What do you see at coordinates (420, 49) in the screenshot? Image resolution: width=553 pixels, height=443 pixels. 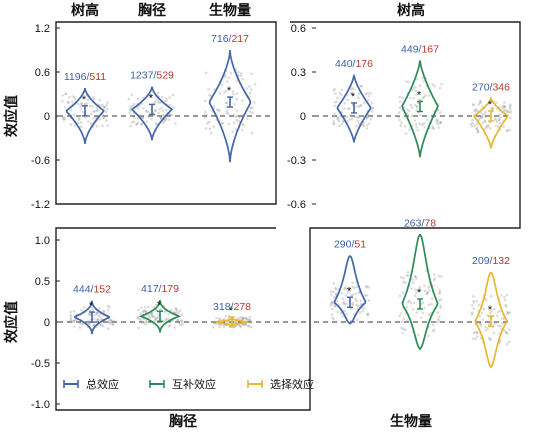 I see `count-label: 449/167` at bounding box center [420, 49].